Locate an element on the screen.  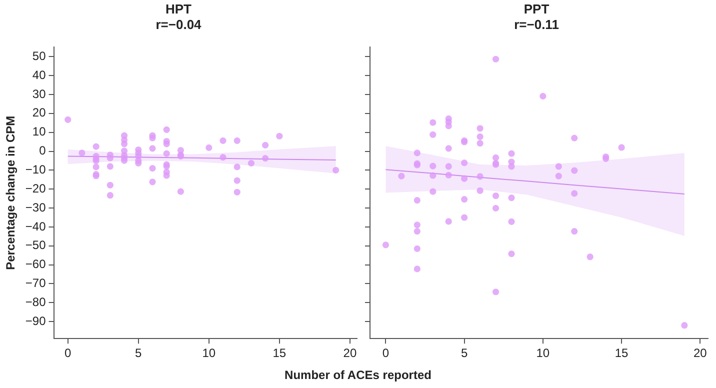
y-tick-label: 40 is located at coordinates (39, 75).